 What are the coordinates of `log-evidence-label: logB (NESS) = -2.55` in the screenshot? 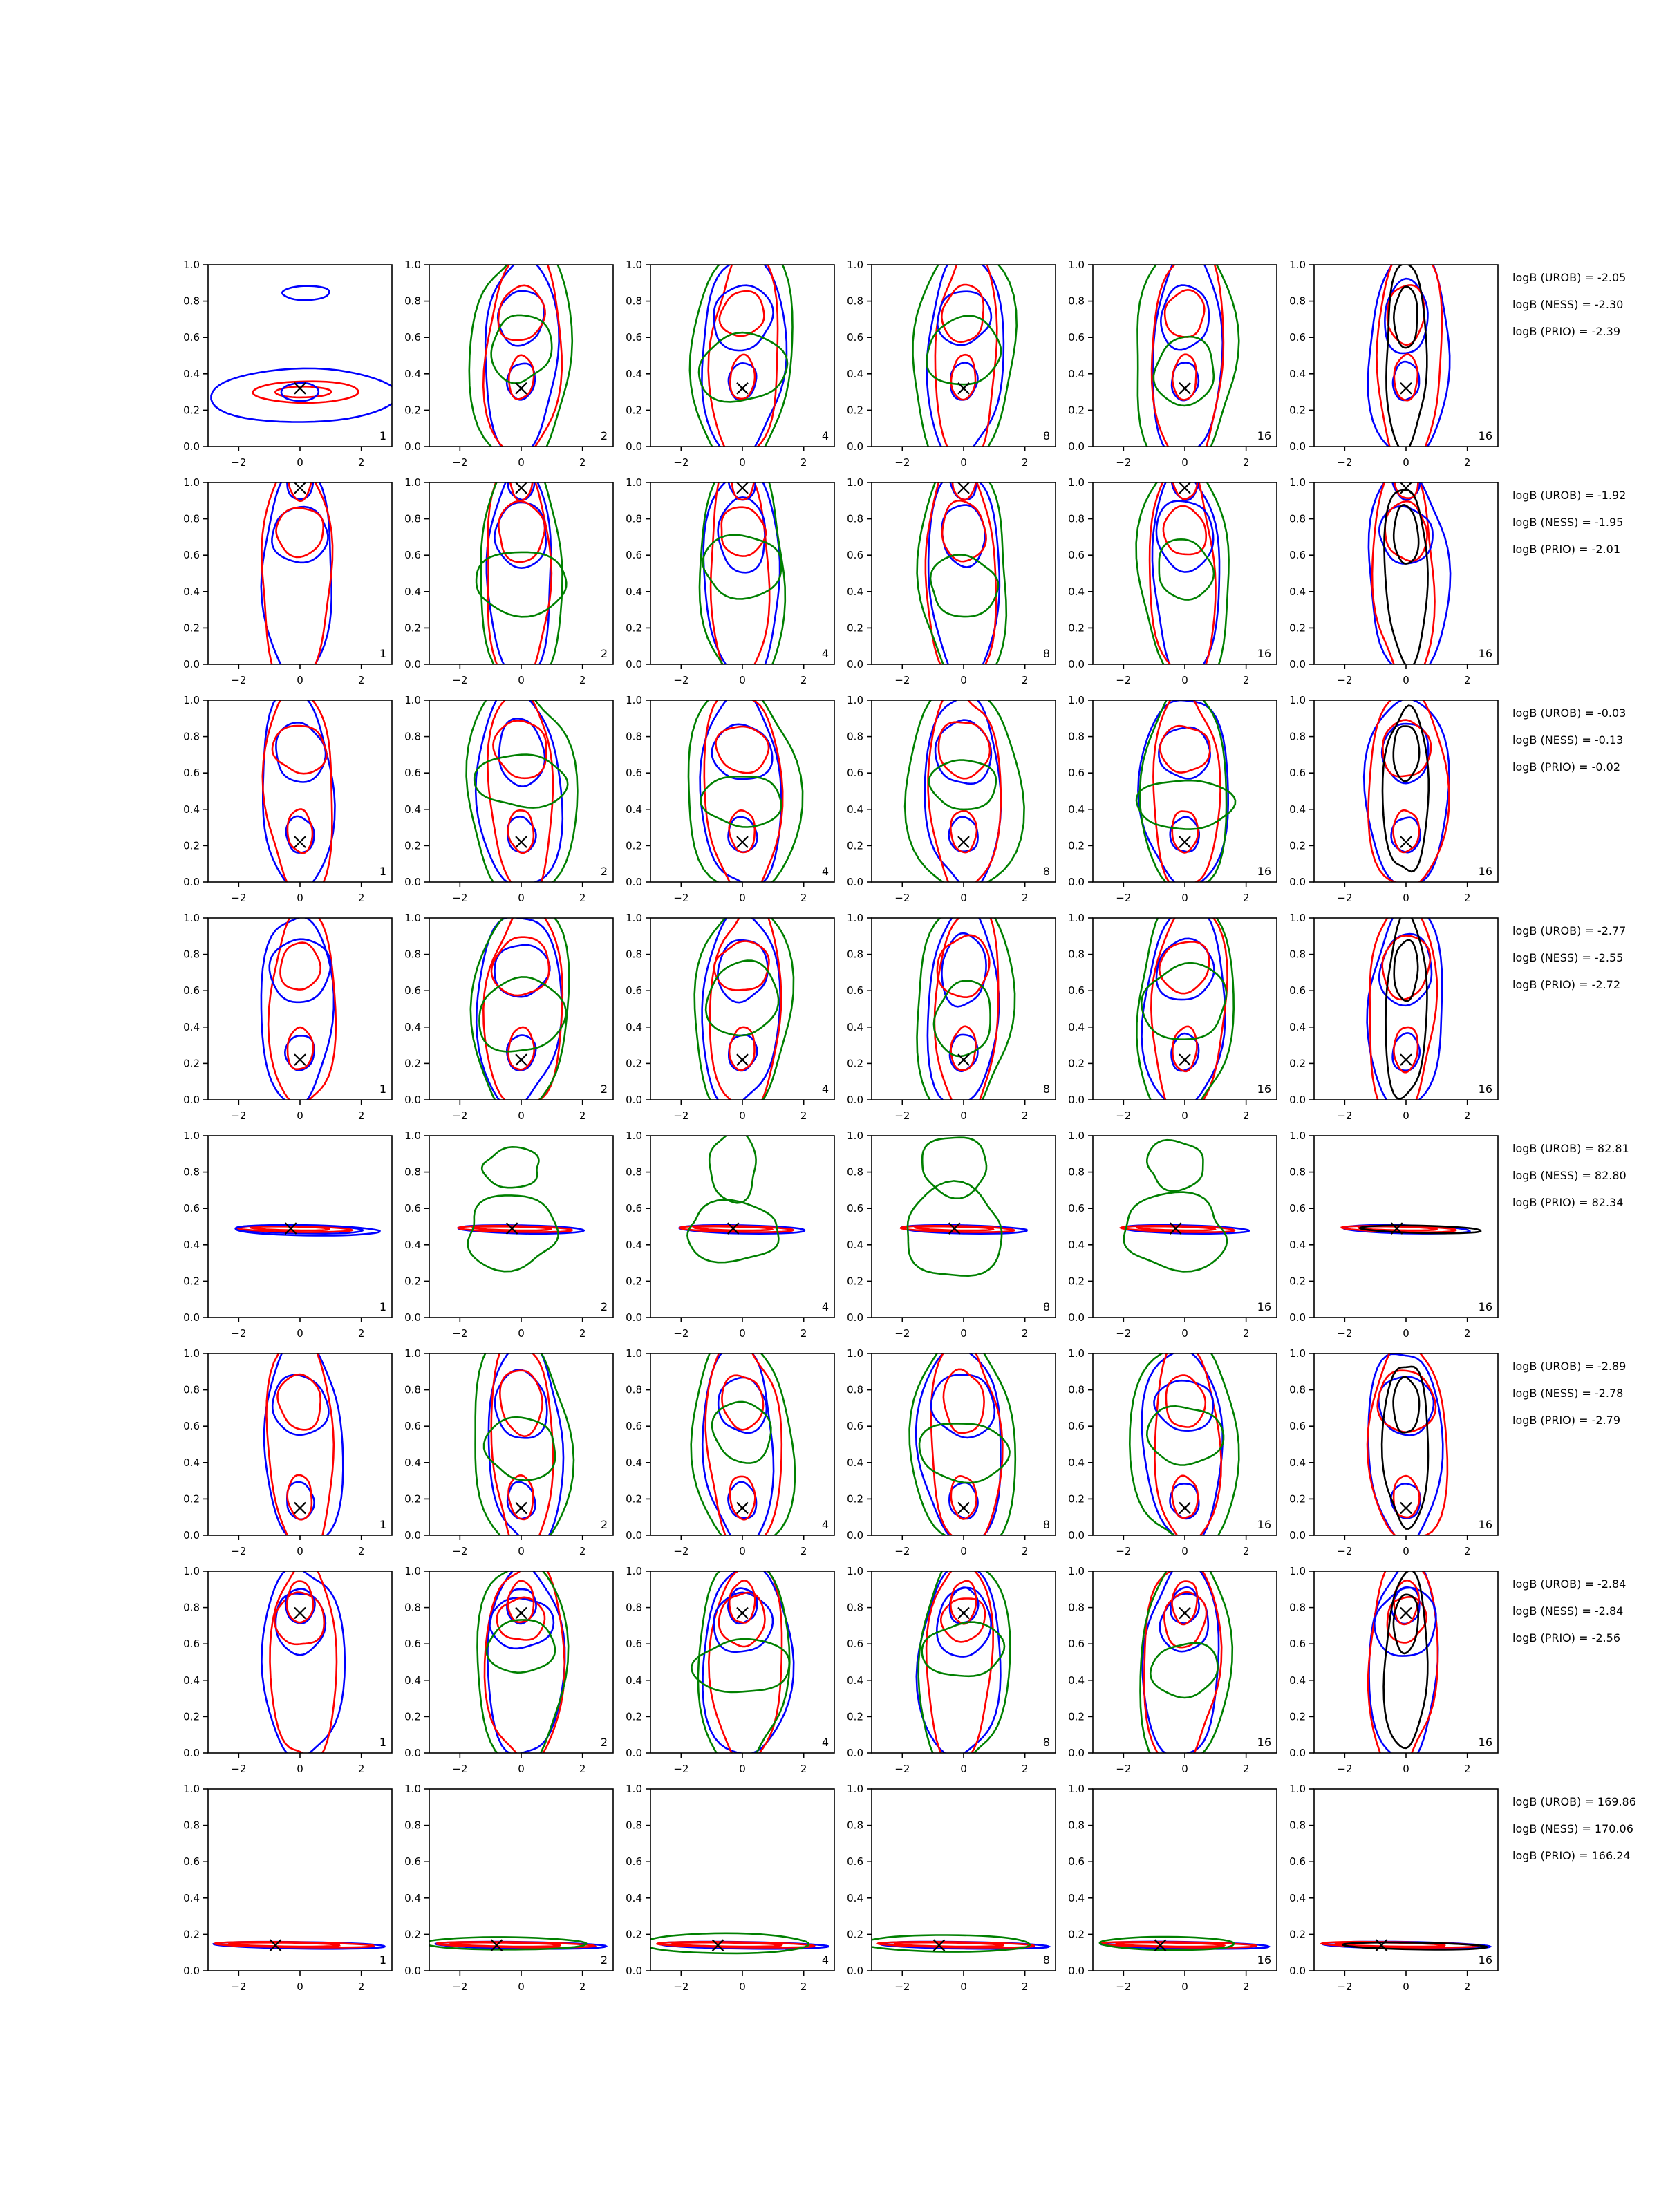 It's located at (1568, 957).